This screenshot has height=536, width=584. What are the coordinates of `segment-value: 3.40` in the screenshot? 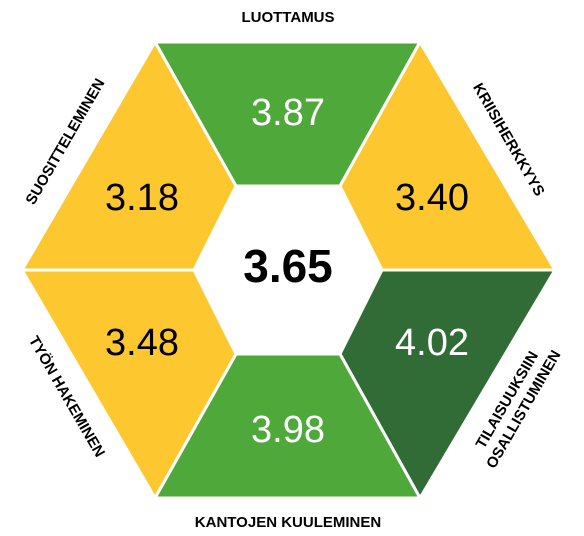 It's located at (432, 198).